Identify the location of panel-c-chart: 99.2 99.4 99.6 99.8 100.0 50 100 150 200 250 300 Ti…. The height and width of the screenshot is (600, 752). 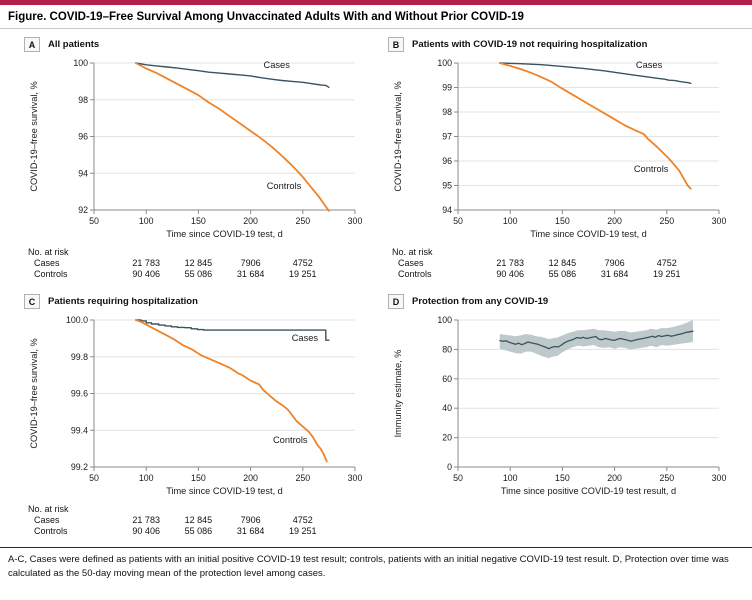
(196, 405).